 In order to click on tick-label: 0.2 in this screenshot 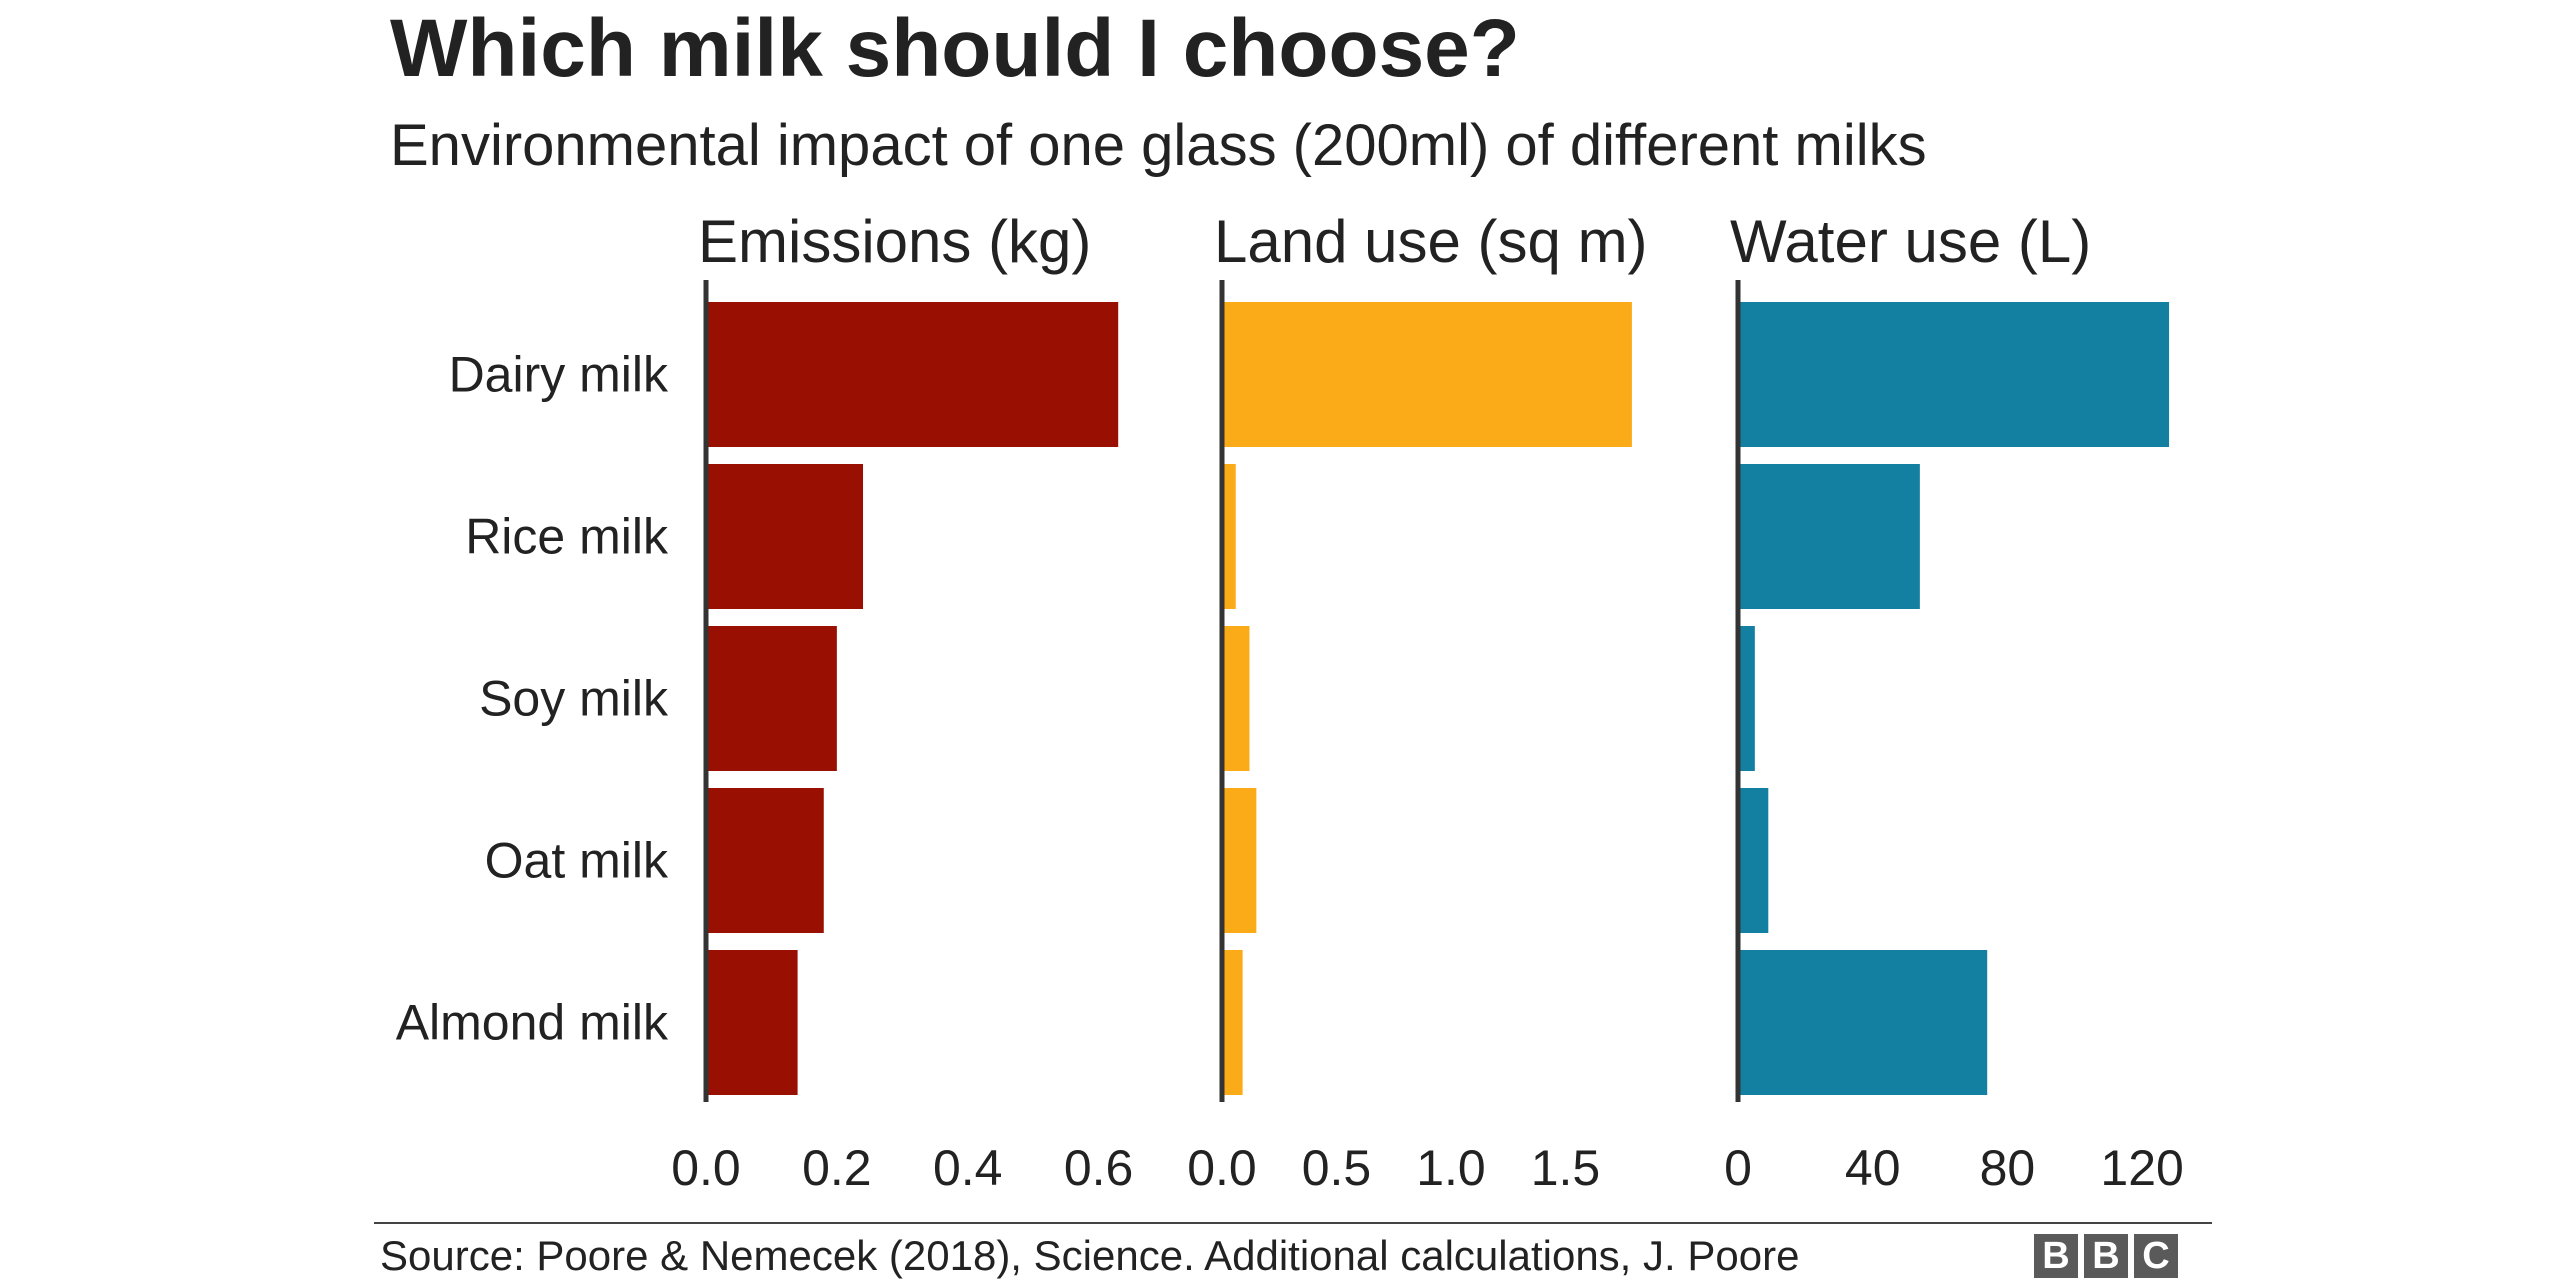, I will do `click(837, 1168)`.